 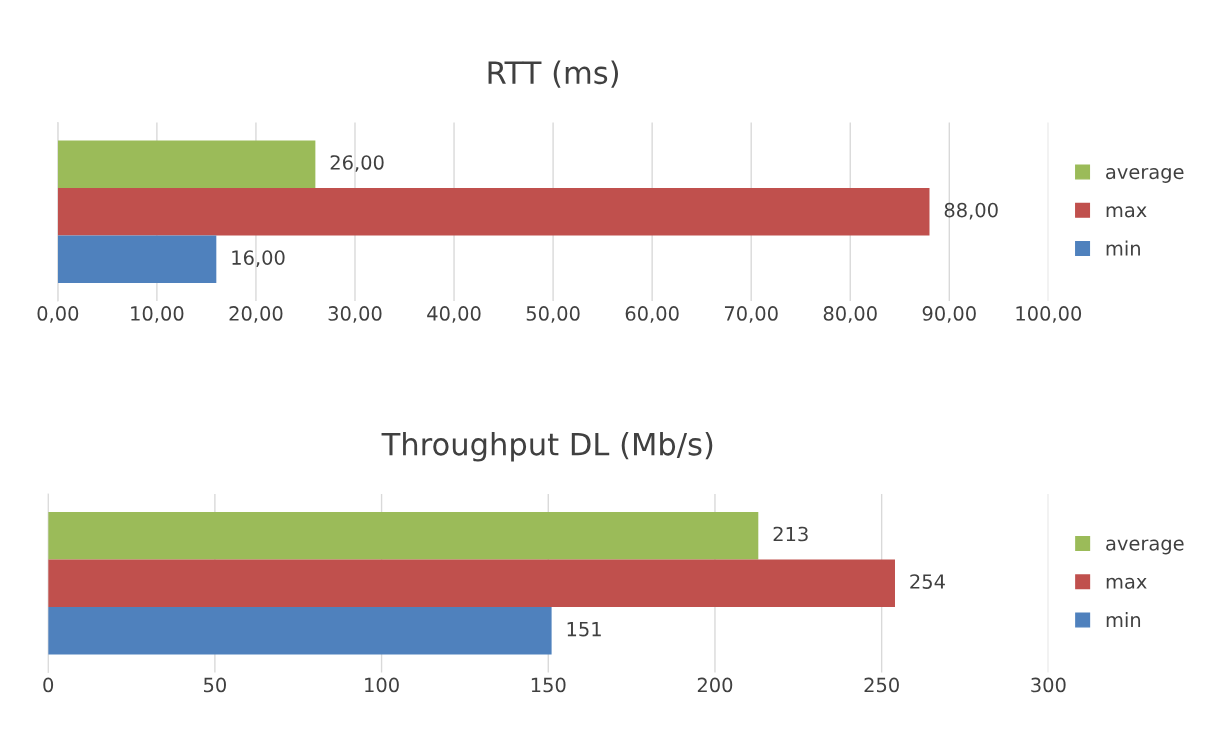 I want to click on data-label: 213, so click(x=790, y=534).